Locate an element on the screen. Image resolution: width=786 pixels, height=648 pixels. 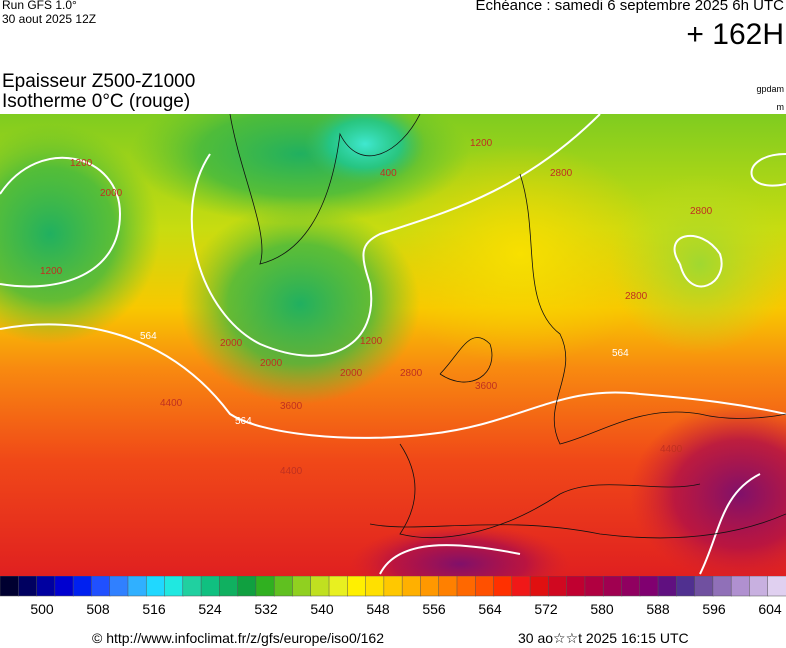
colorbar-tick-label: 516 is located at coordinates (154, 609).